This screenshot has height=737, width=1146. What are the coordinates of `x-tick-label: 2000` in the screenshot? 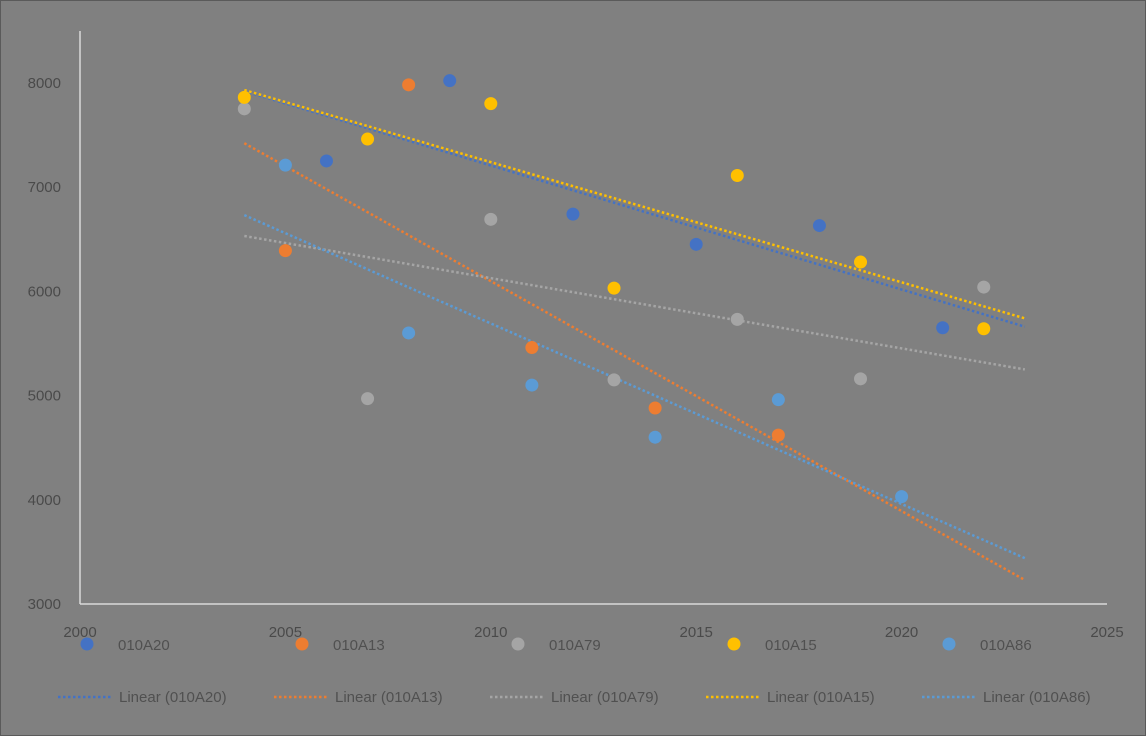 It's located at (79, 632).